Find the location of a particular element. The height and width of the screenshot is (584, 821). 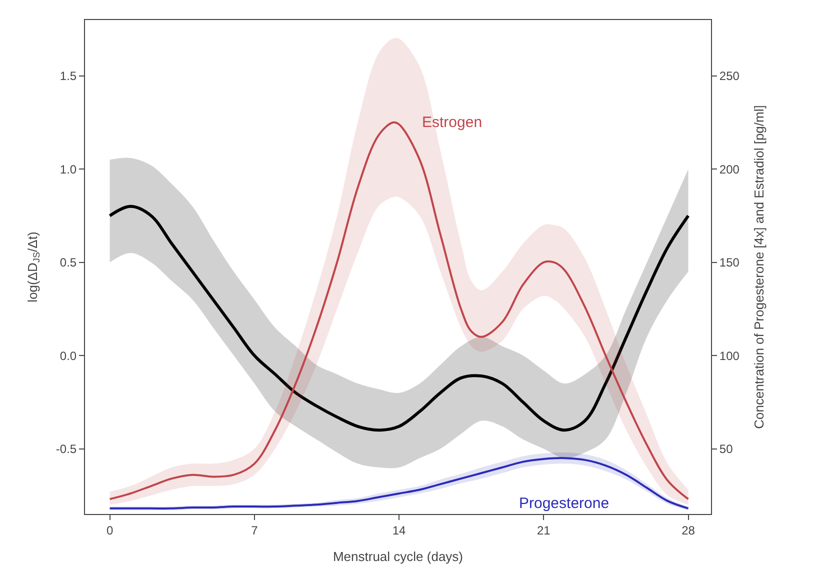

y2-axis-title: Concentration of Progesterone [4x] and Estradiol [pg/ml] is located at coordinates (758, 267).